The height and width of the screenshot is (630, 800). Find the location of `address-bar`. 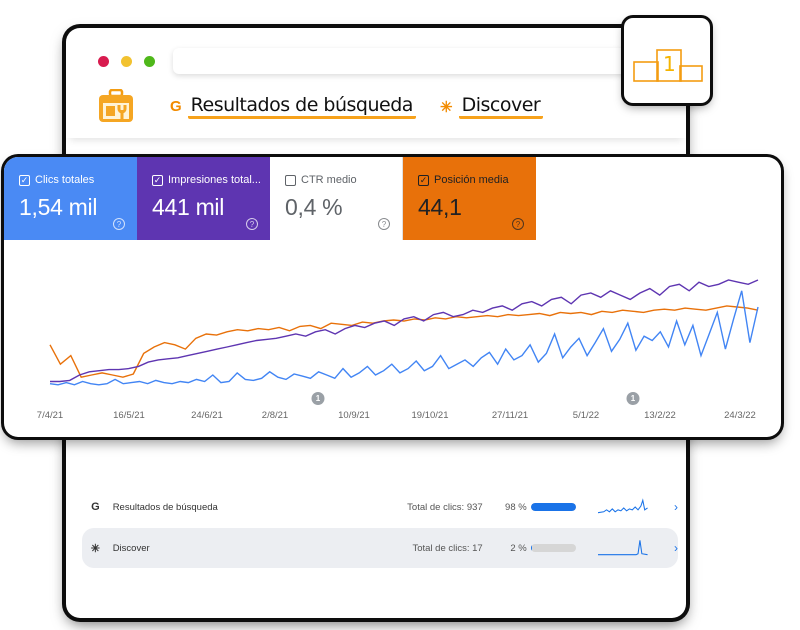

address-bar is located at coordinates (408, 61).